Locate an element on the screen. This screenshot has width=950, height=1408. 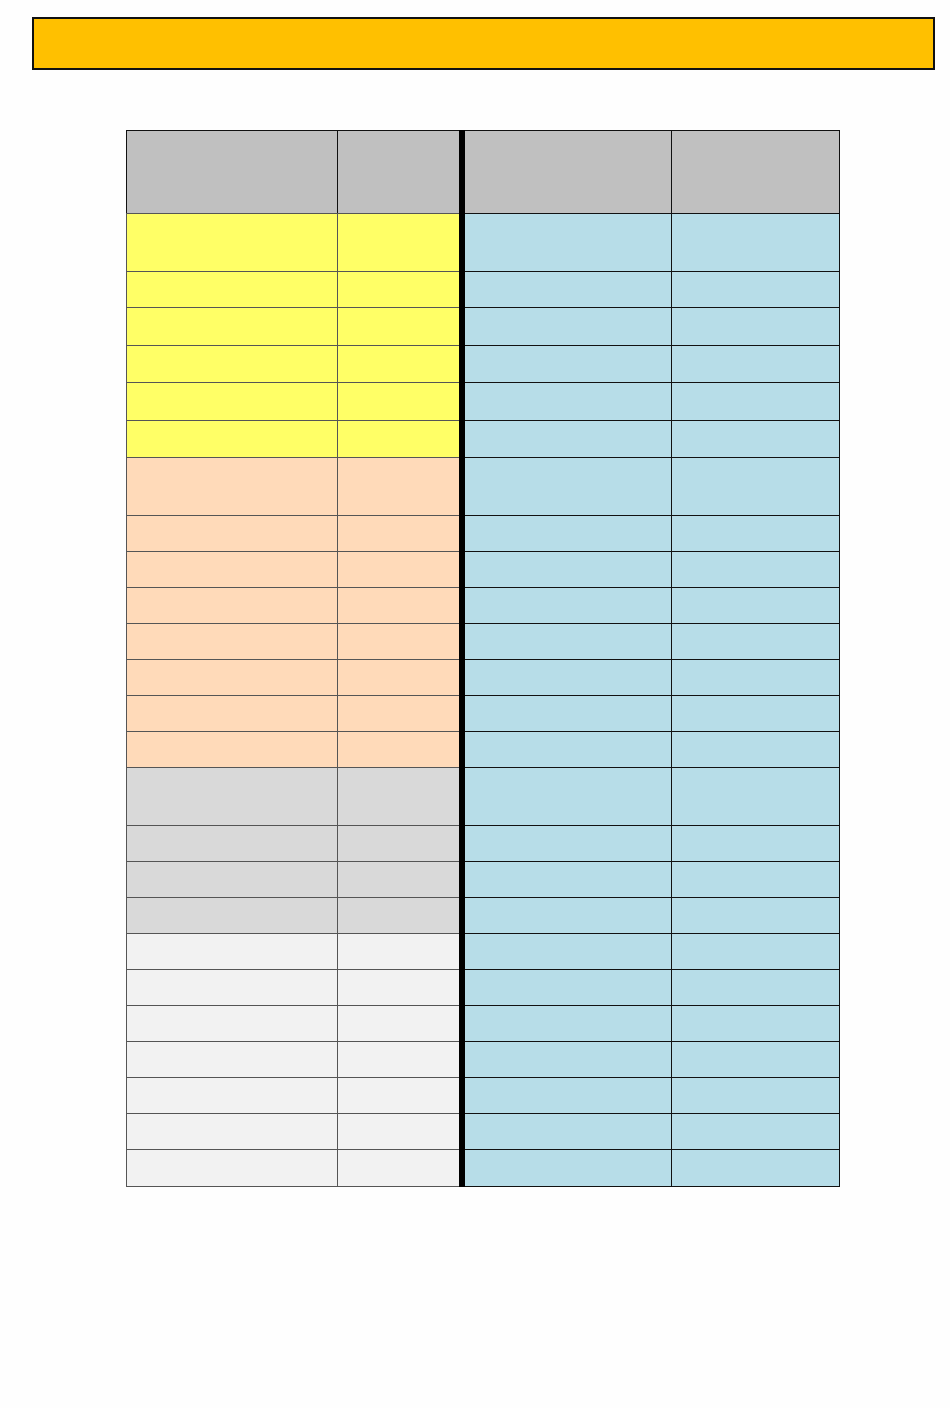
table-column-divider is located at coordinates (462, 658).